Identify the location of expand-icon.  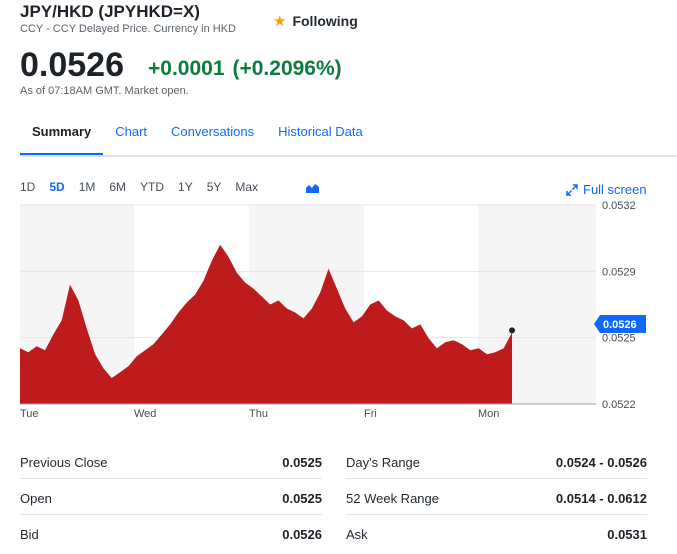
(572, 189).